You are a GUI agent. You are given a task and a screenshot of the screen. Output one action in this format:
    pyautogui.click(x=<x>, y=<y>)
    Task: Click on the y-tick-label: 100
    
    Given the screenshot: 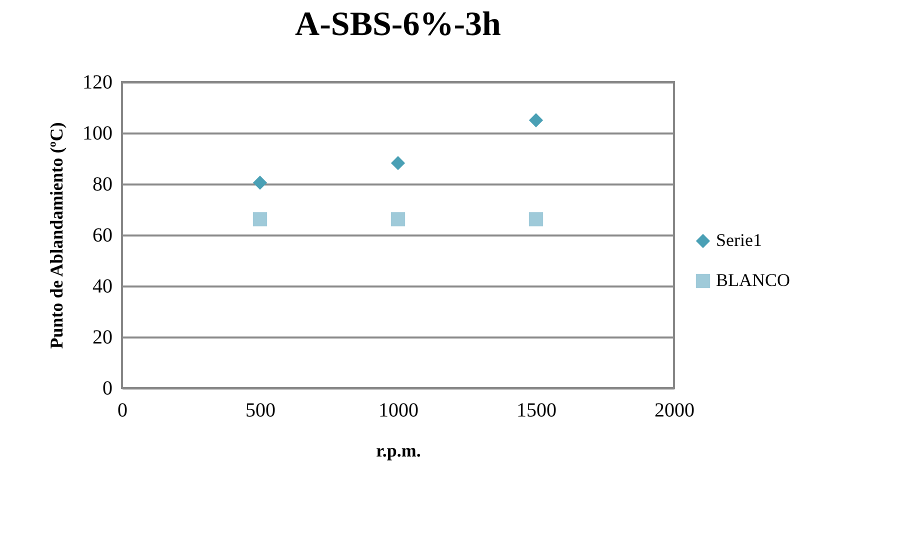 What is the action you would take?
    pyautogui.click(x=97, y=133)
    